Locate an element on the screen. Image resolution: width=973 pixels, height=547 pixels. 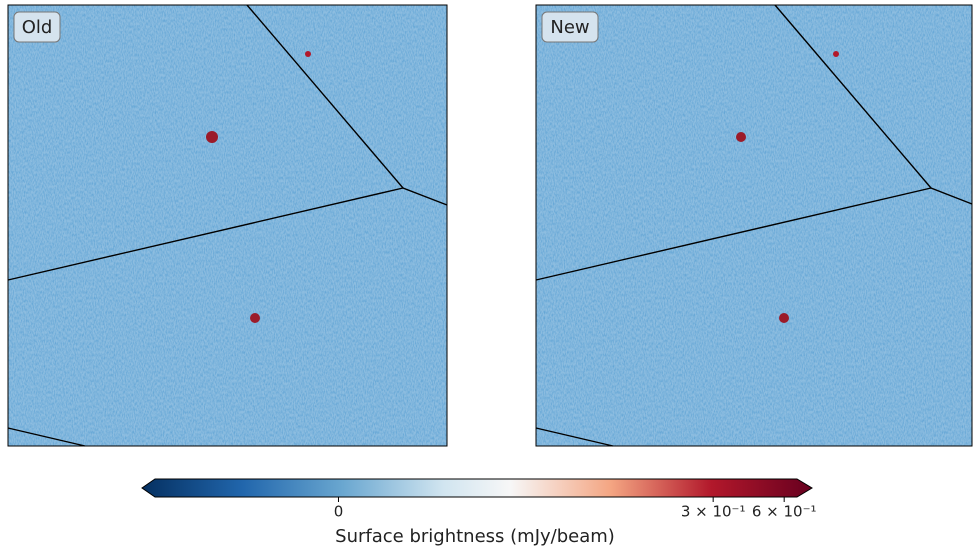
tick-label: 0 is located at coordinates (339, 512).